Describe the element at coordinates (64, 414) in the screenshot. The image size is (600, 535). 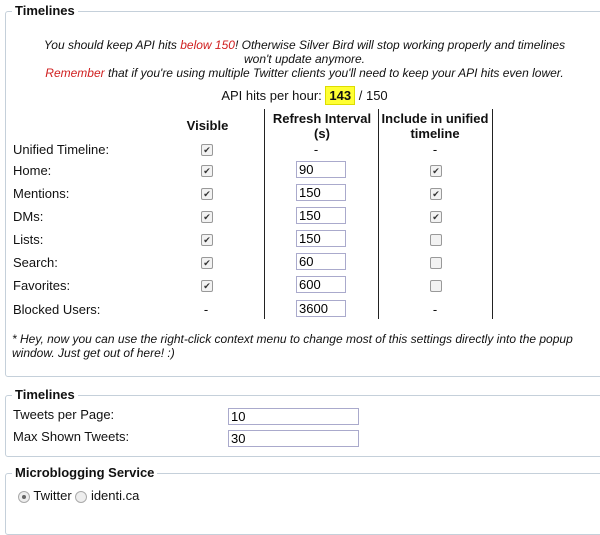
I see `tweets-per-page-label: Tweets per Page:` at that location.